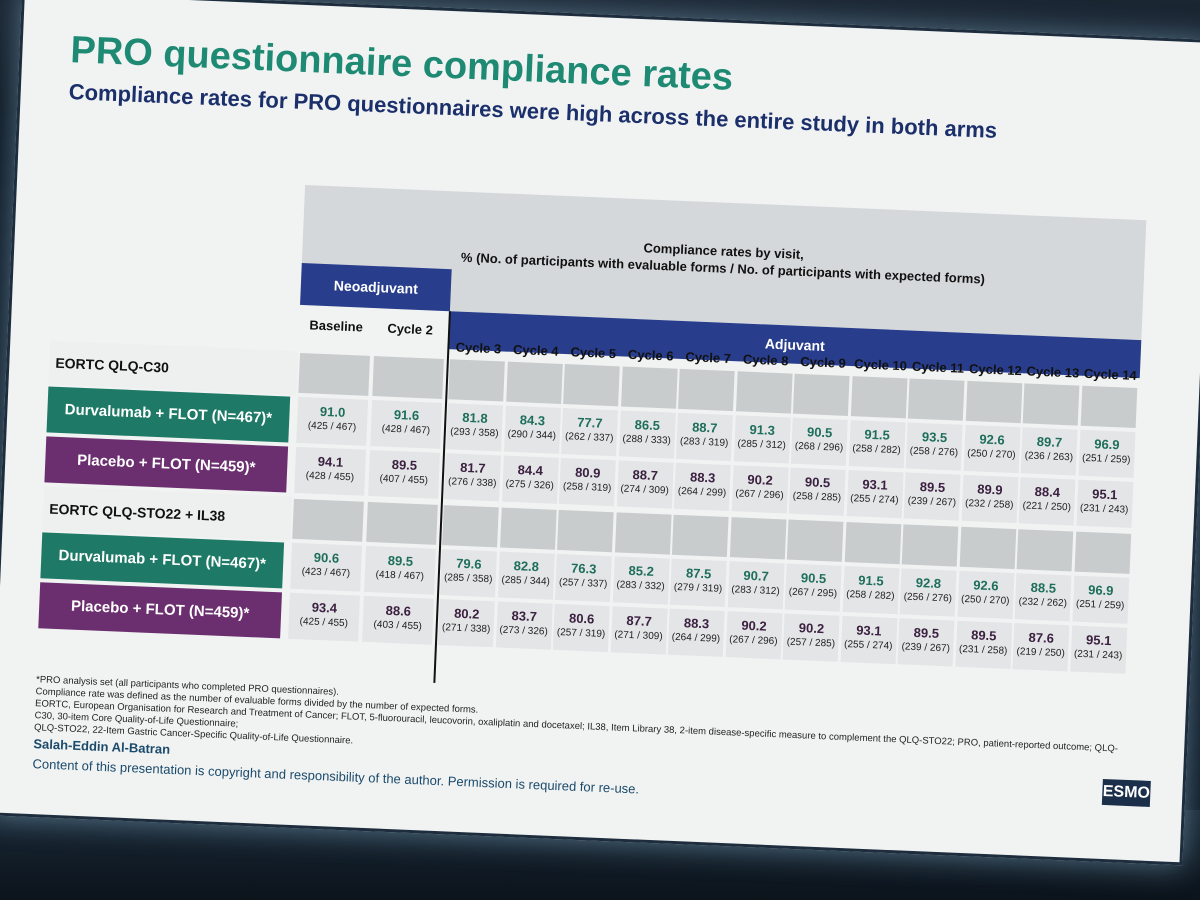 Image resolution: width=1200 pixels, height=900 pixels. Describe the element at coordinates (928, 592) in the screenshot. I see `compliance-cell: 92.8 (256 / 276)` at that location.